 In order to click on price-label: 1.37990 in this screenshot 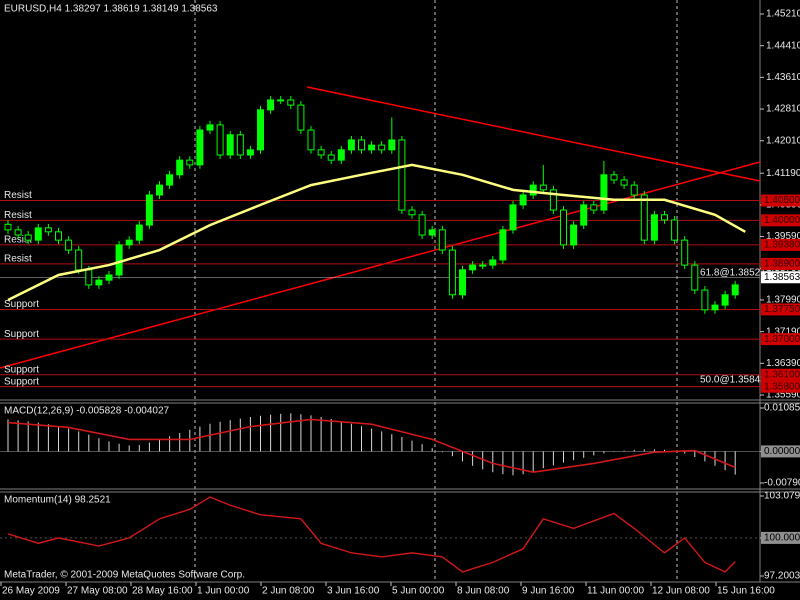, I will do `click(783, 300)`.